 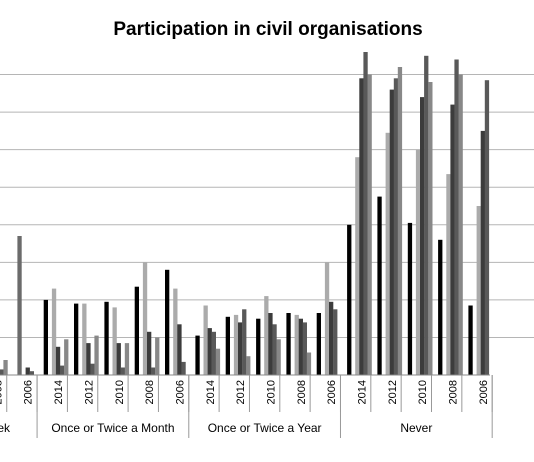 I want to click on group-label: Never, so click(x=416, y=428).